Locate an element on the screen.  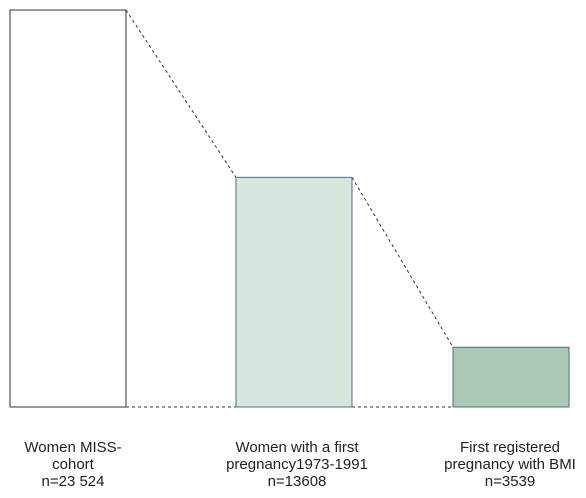
category-label-line: Women with a first is located at coordinates (297, 447).